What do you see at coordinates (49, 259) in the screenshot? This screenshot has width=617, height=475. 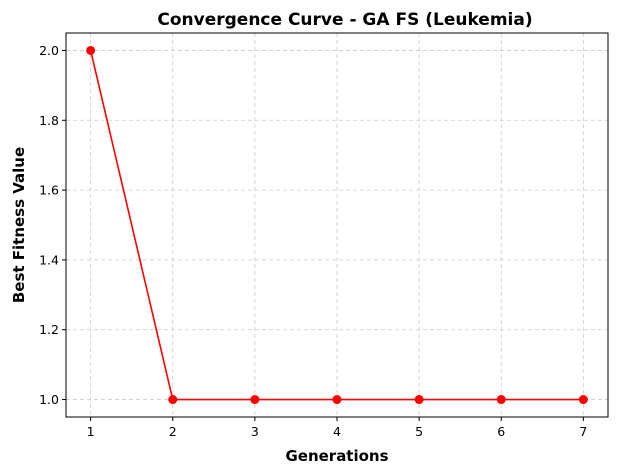 I see `y-tick-label: 1.4` at bounding box center [49, 259].